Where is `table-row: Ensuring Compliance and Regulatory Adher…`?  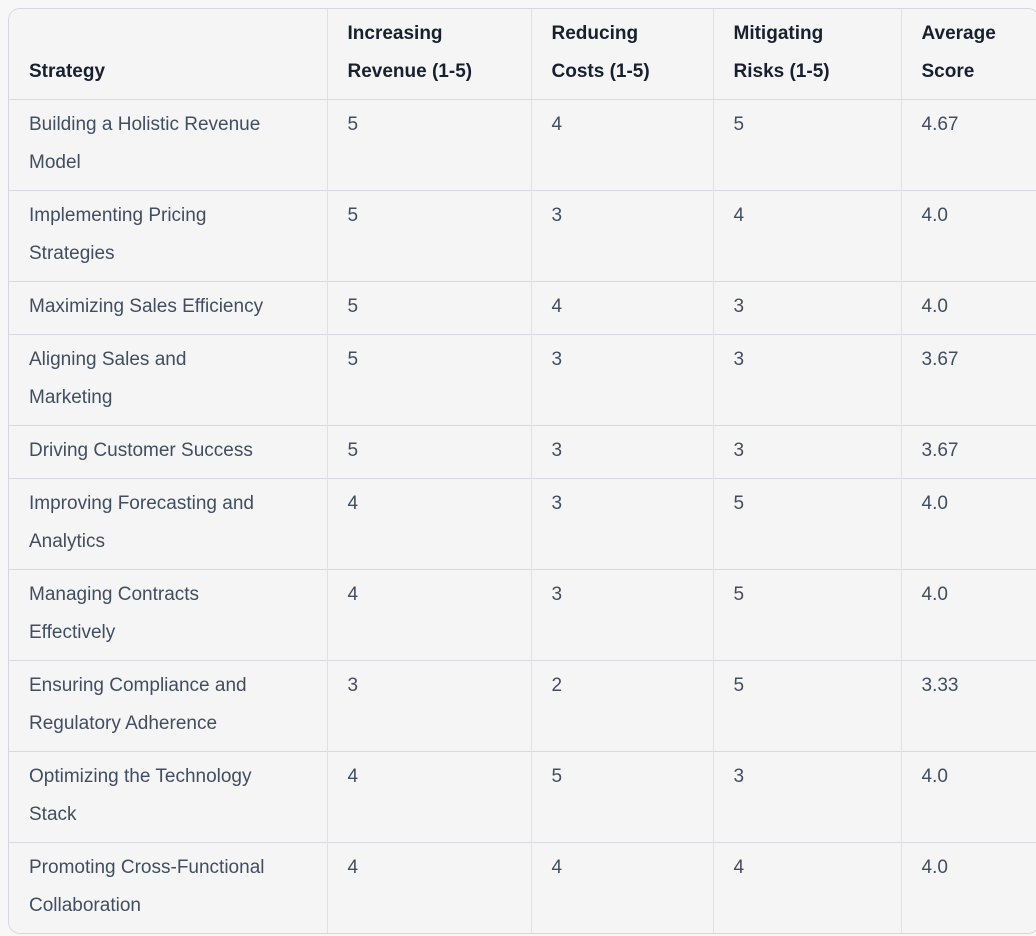
table-row: Ensuring Compliance and Regulatory Adher… is located at coordinates (522, 706).